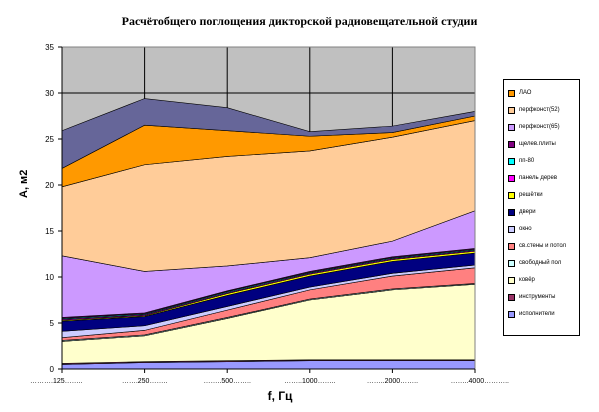 Image resolution: width=599 pixels, height=412 pixels. I want to click on legend-label: панель дерев, so click(538, 178).